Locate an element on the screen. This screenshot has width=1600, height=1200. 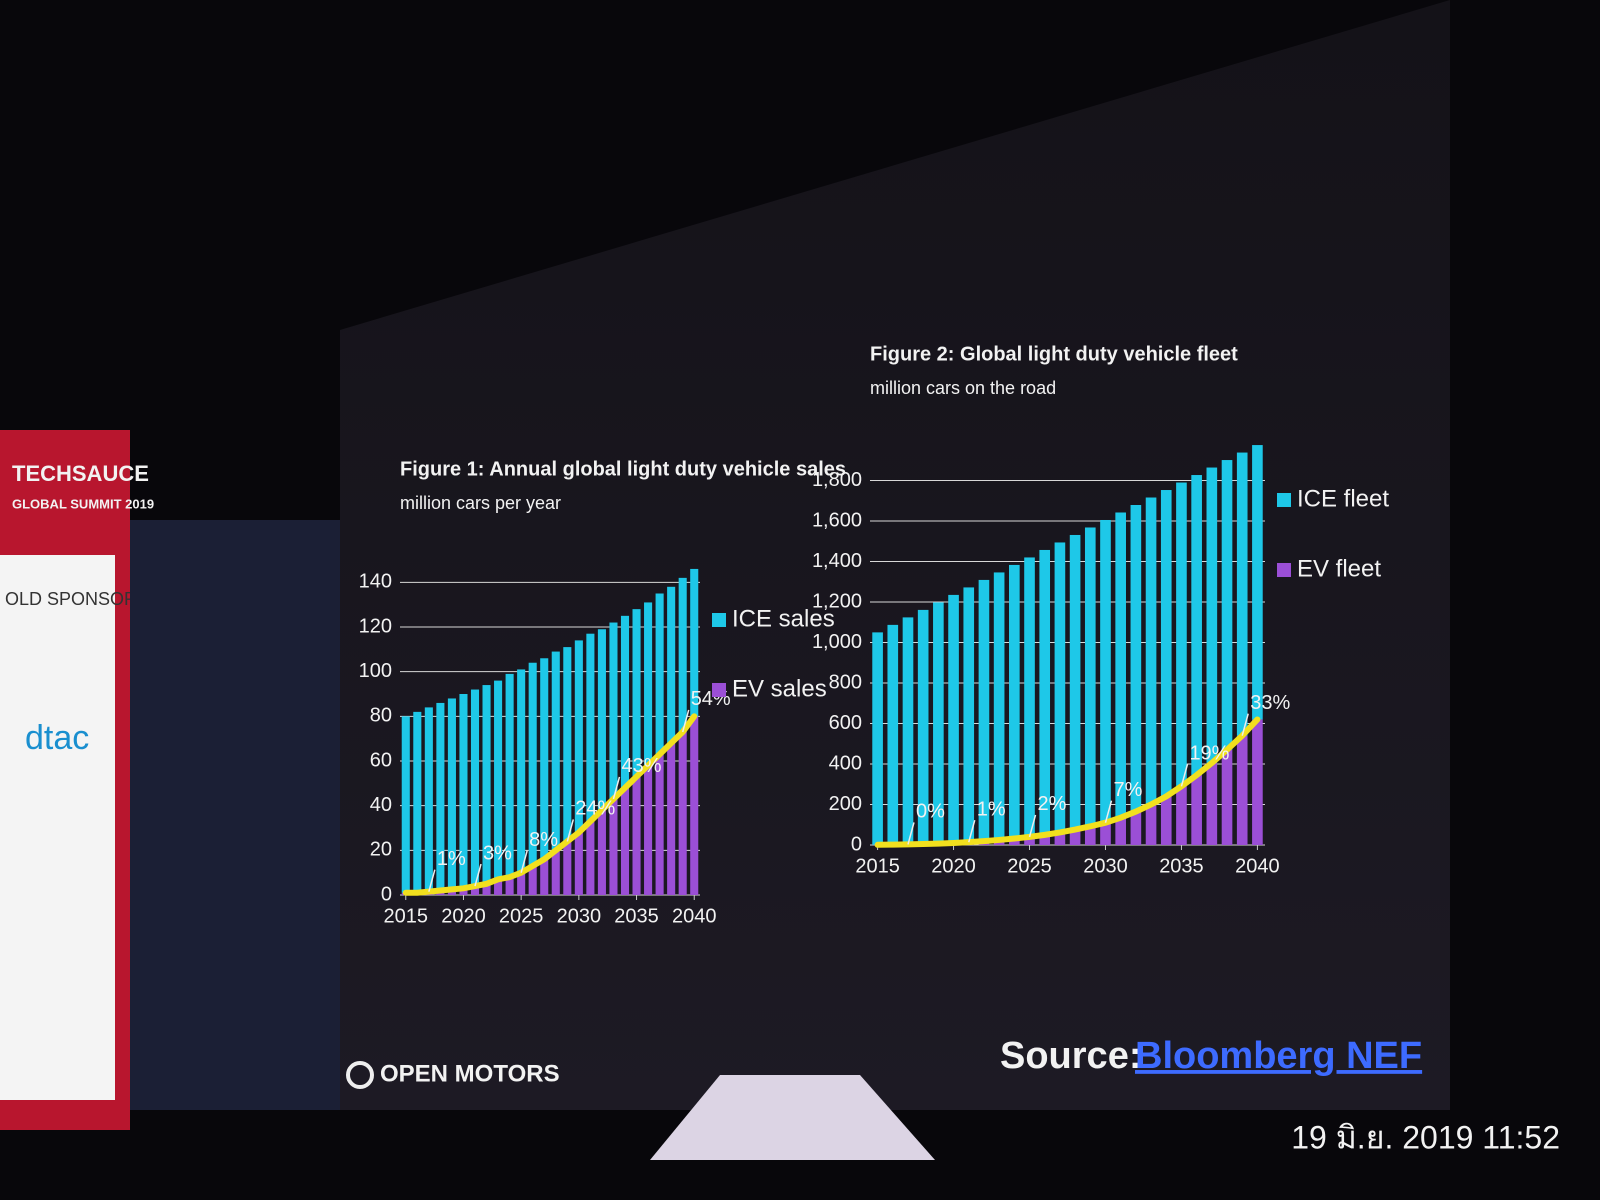
x-tick-label: 2015 is located at coordinates (406, 916).